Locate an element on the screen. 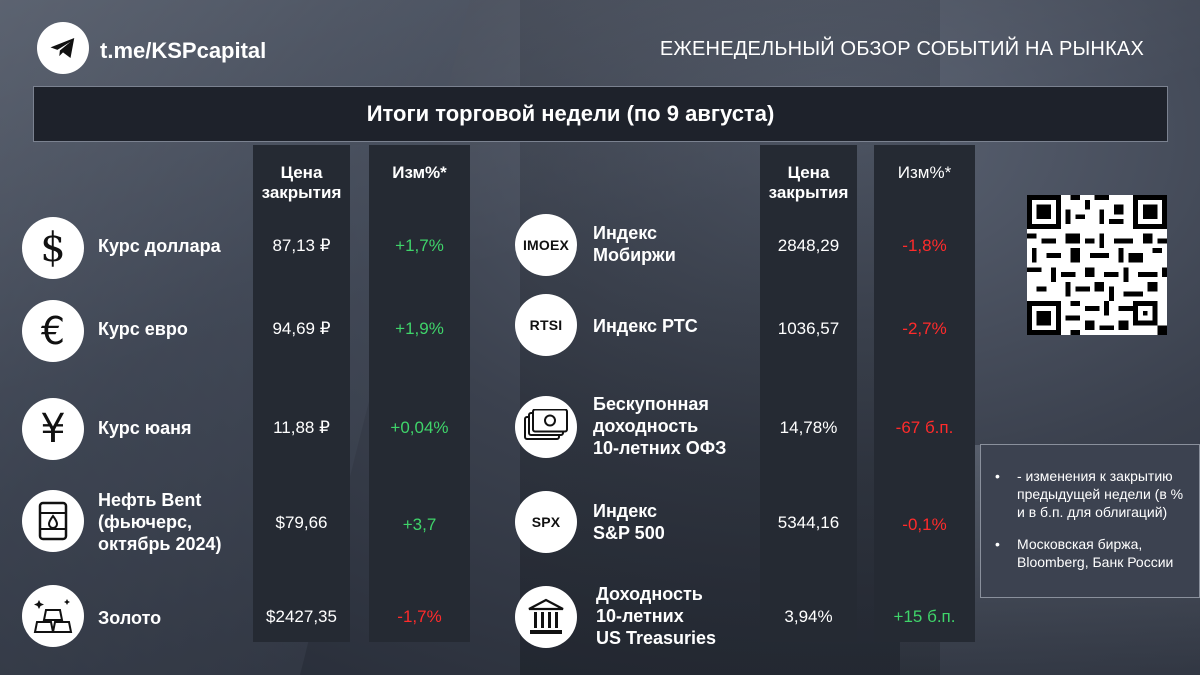  ofz-label: Бескупонная доходность 10-летних ОФЗ is located at coordinates (659, 426).